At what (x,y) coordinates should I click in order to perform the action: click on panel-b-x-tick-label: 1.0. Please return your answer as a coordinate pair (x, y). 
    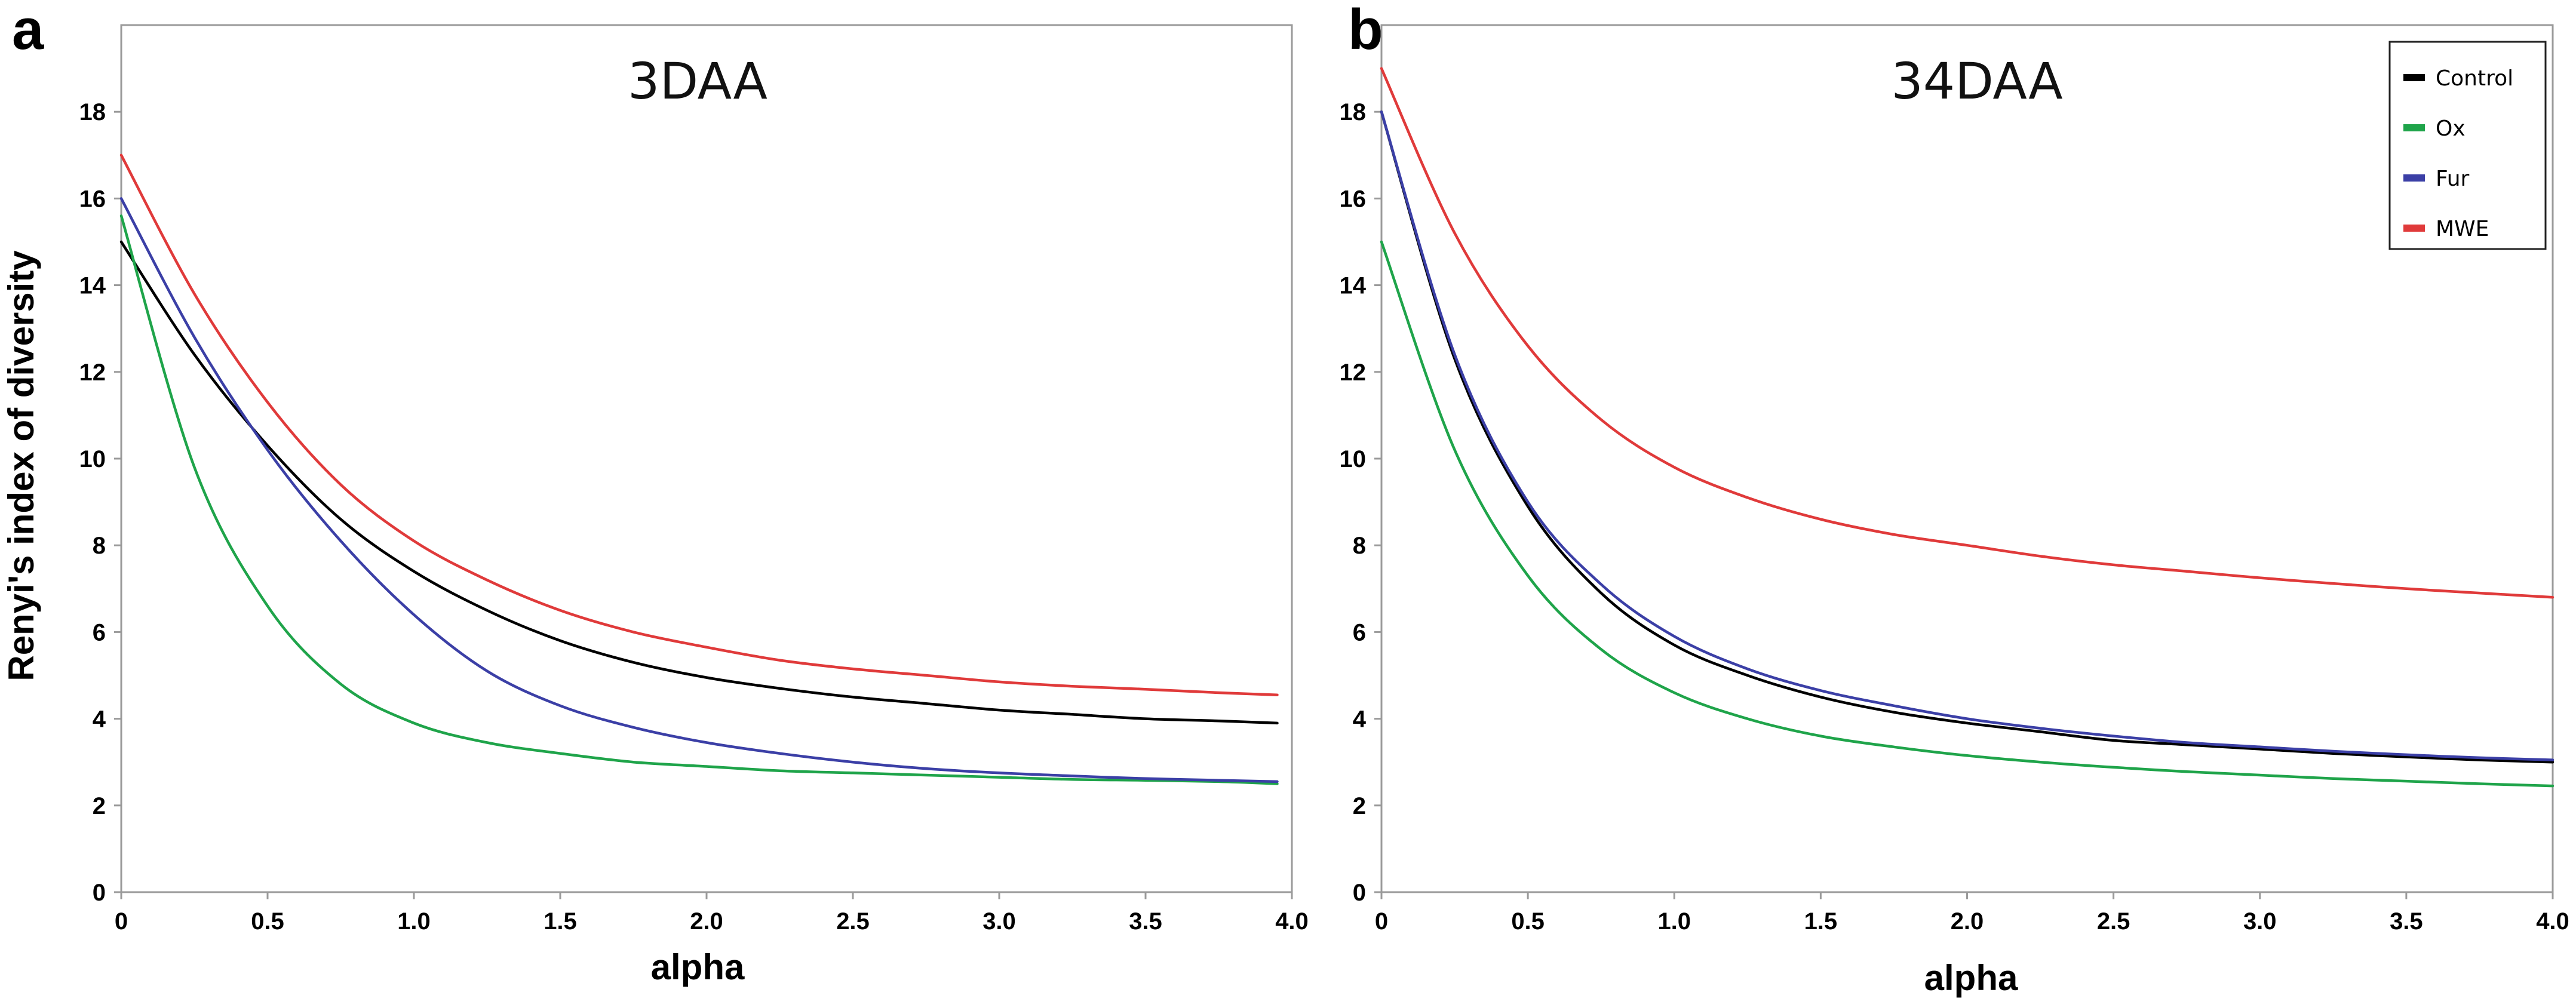
    Looking at the image, I should click on (1674, 921).